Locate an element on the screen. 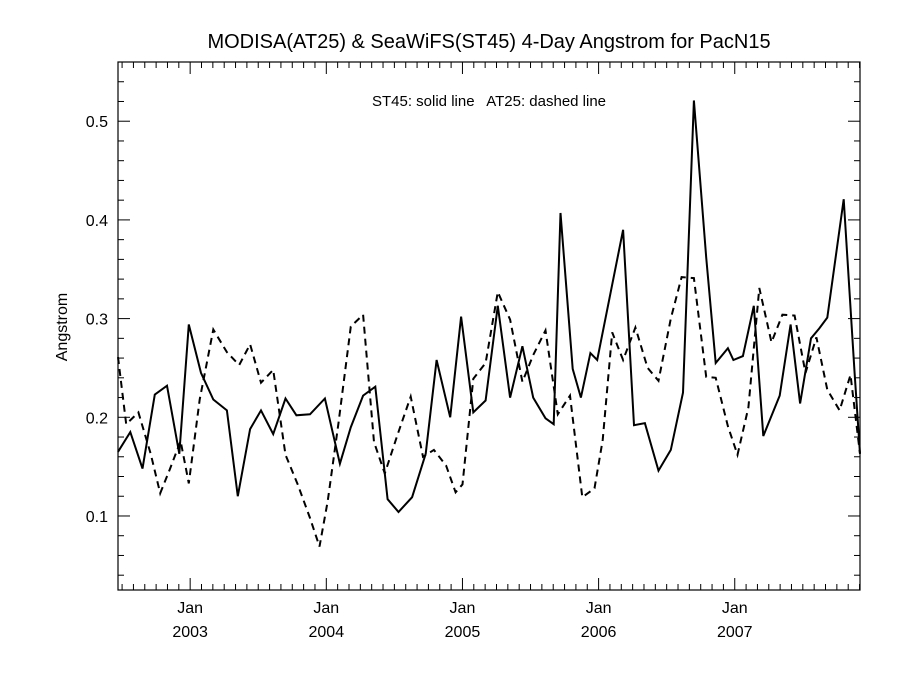 This screenshot has width=900, height=675. x-tick-year-label: 2004 is located at coordinates (327, 632).